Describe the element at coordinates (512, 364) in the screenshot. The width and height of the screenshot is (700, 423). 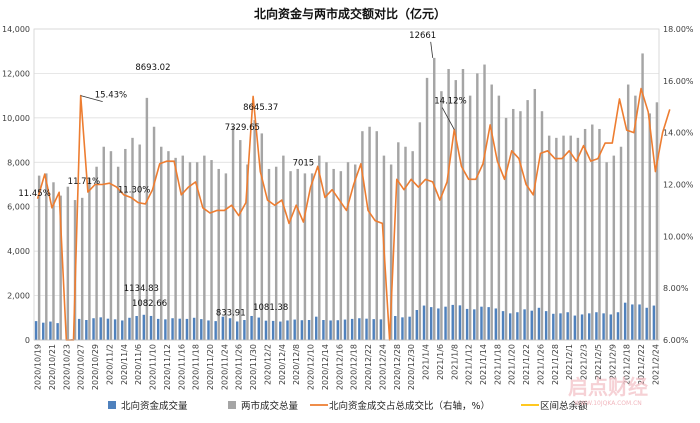
I see `x-tick-label: 2021/1/20` at that location.